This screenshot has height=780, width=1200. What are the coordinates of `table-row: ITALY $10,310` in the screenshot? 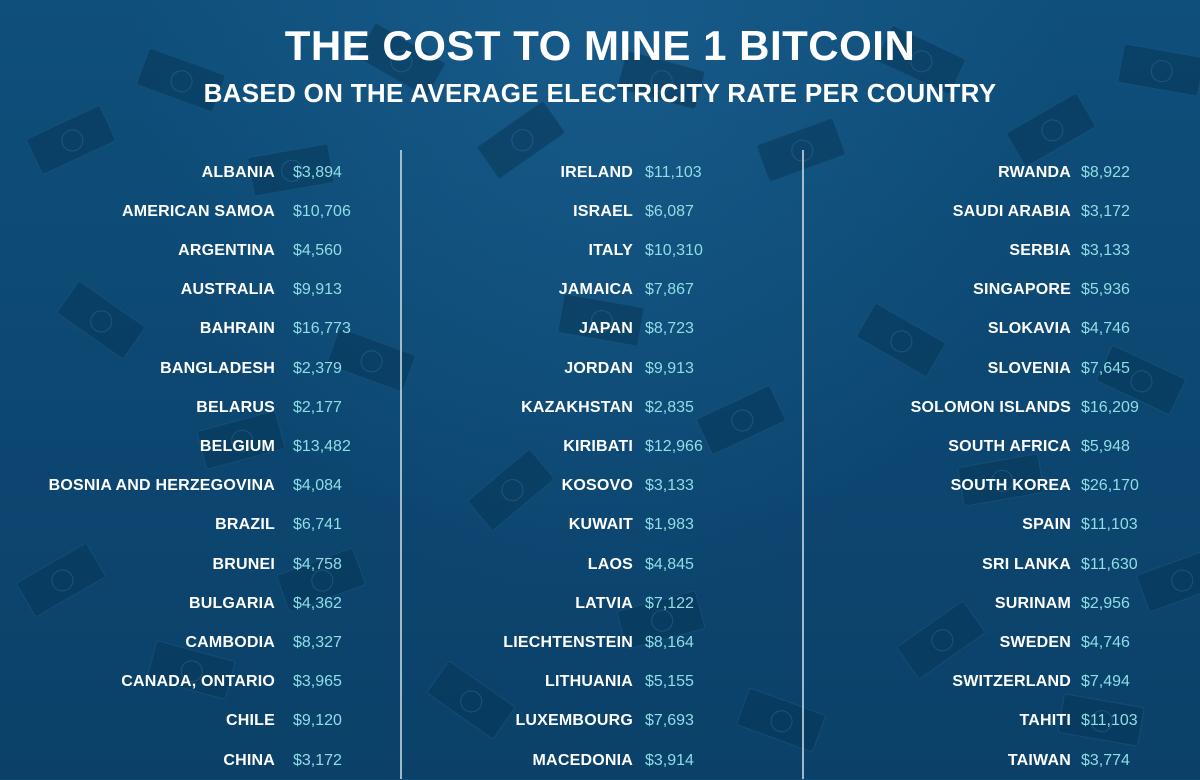 It's located at (600, 250).